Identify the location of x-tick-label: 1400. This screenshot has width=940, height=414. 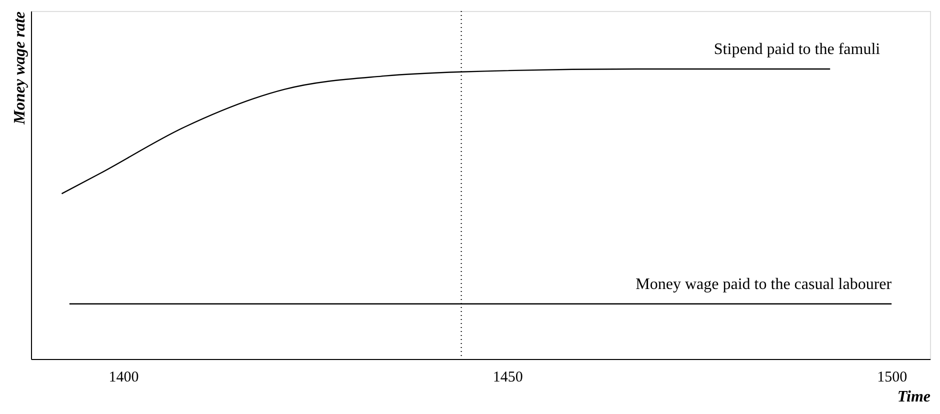
(123, 378).